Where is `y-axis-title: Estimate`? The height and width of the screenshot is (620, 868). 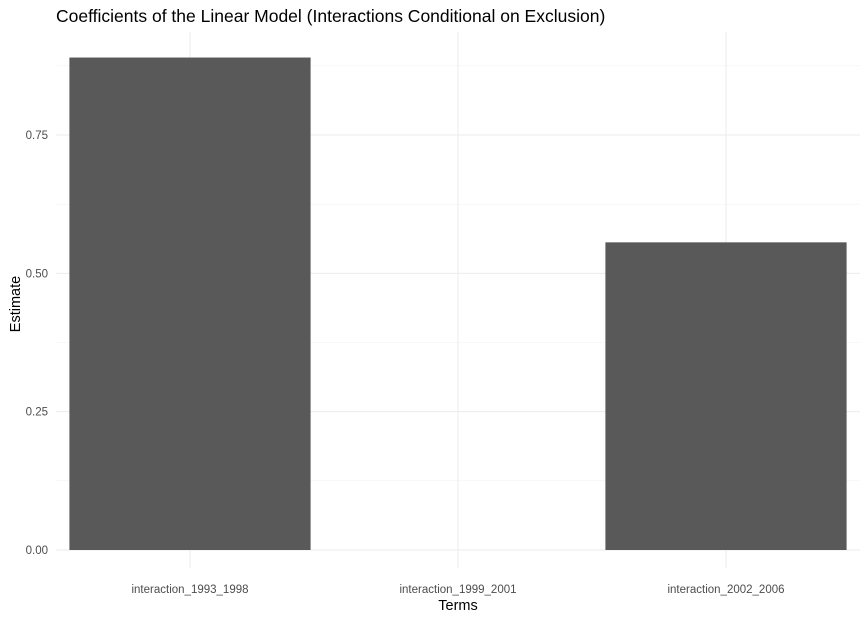
y-axis-title: Estimate is located at coordinates (16, 304).